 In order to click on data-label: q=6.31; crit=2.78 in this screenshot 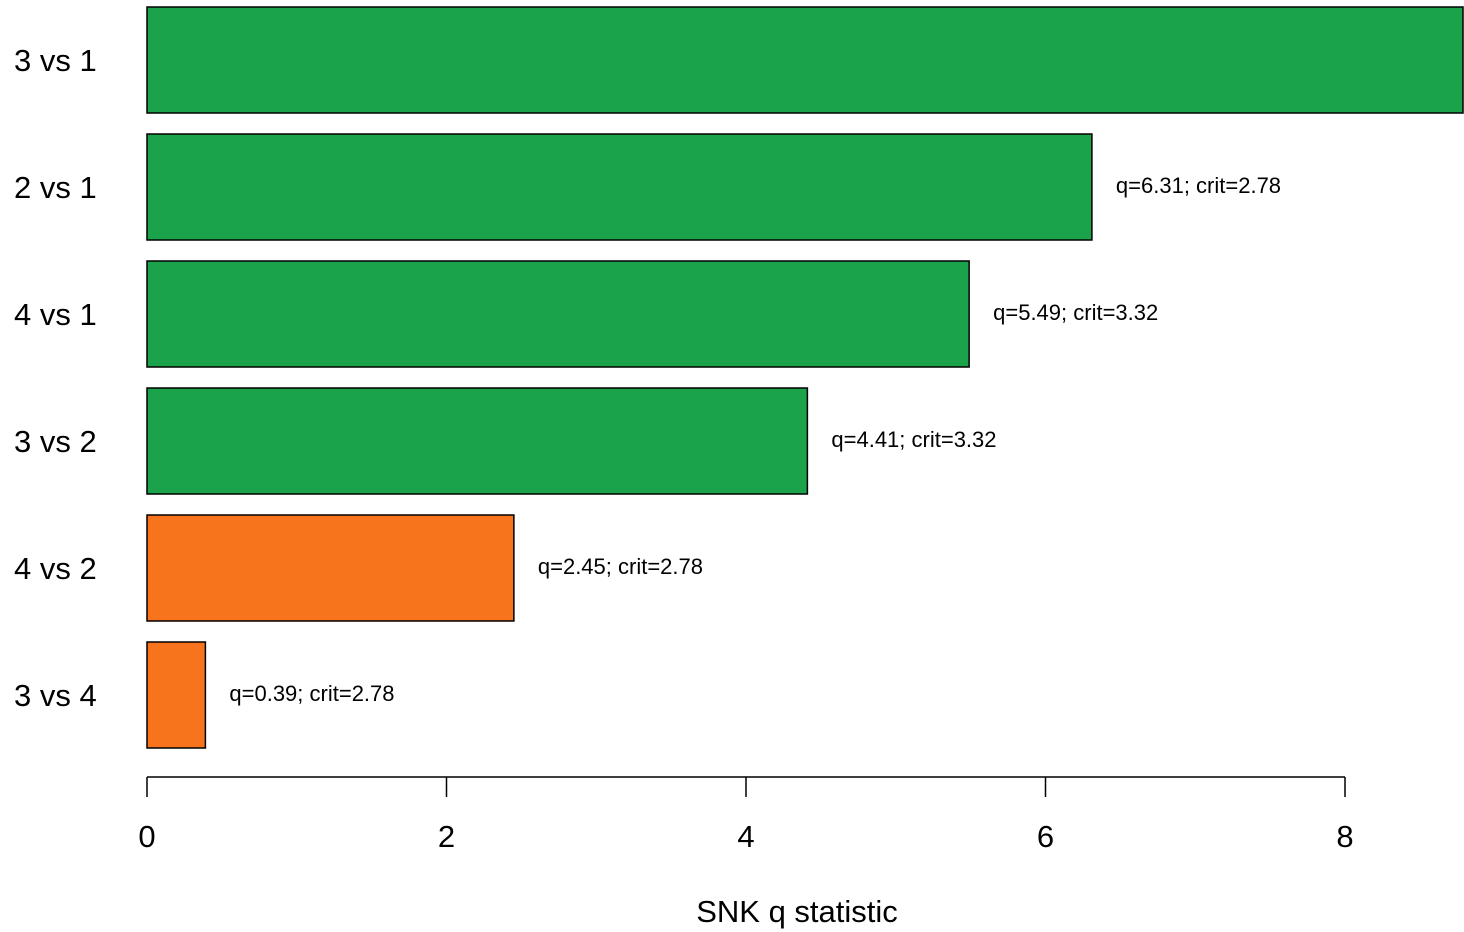, I will do `click(1198, 185)`.